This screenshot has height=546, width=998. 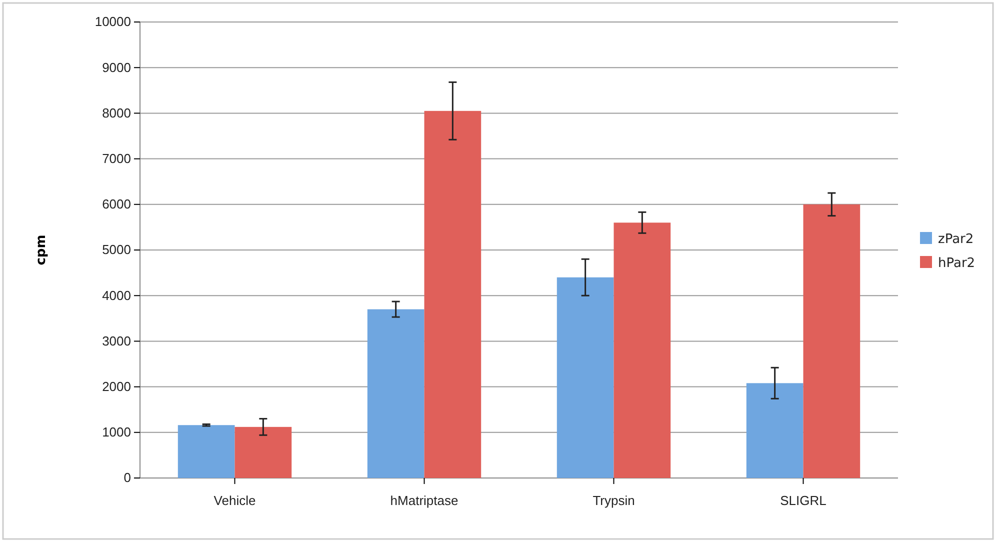 I want to click on y-tick-label: 7000, so click(x=116, y=158).